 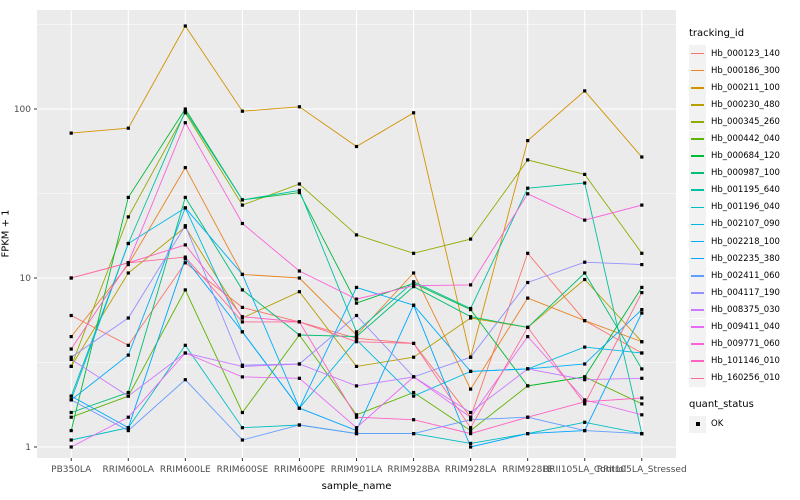 What do you see at coordinates (584, 470) in the screenshot?
I see `x-tick-label: RRII105LA_Control` at bounding box center [584, 470].